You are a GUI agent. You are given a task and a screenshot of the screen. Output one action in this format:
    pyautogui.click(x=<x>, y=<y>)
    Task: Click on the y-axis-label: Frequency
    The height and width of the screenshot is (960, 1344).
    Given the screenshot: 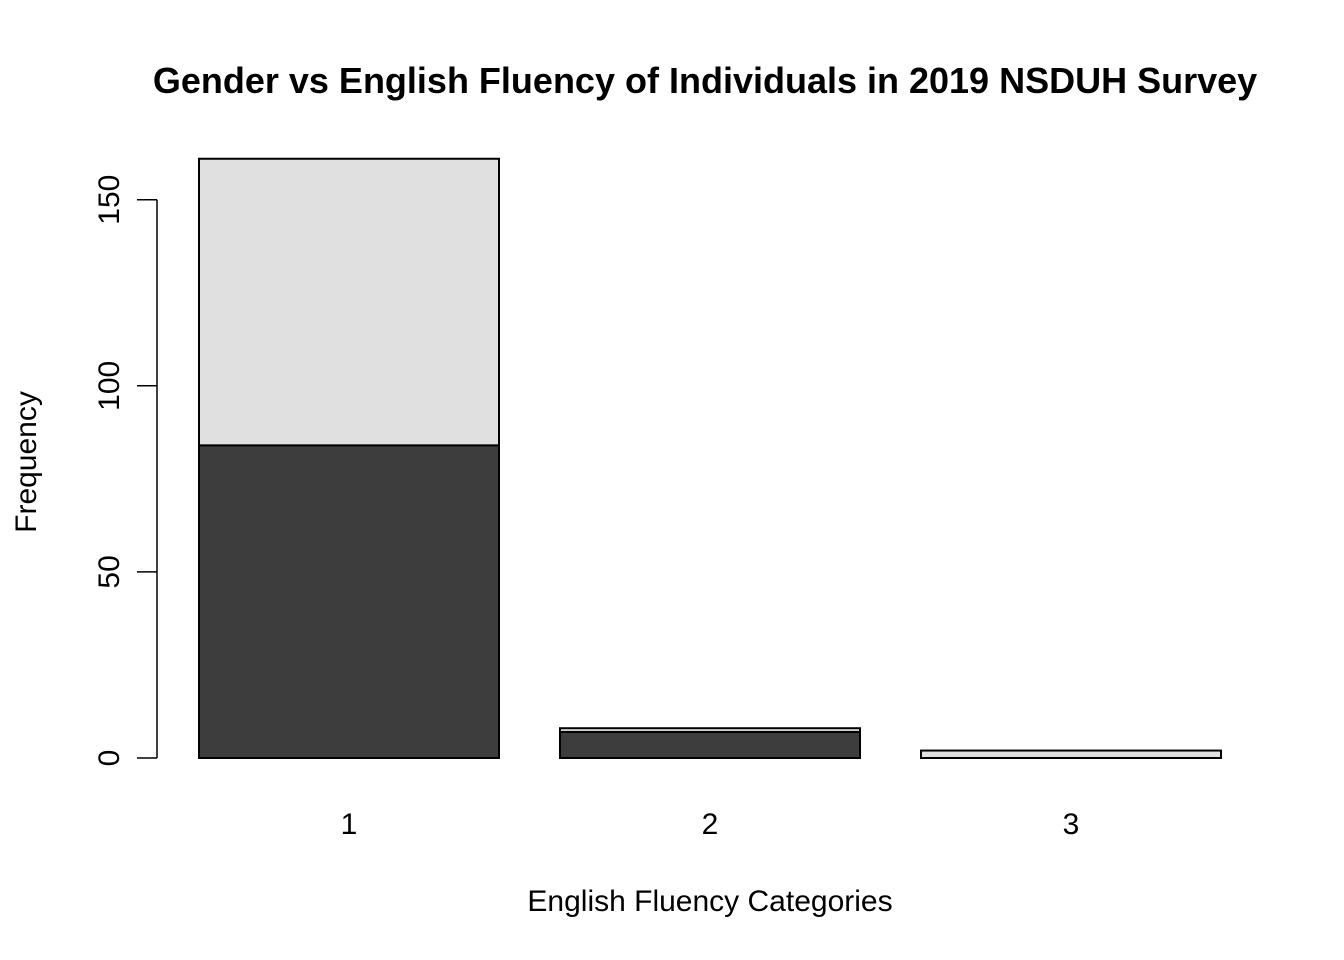 What is the action you would take?
    pyautogui.click(x=26, y=462)
    